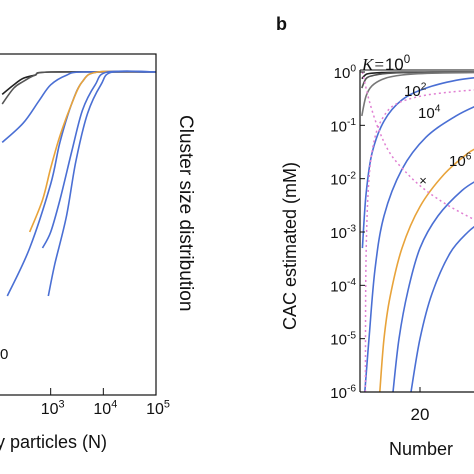 This screenshot has height=474, width=474. I want to click on panel-b-y-tick-label-6-exp: -5, so click(351, 335).